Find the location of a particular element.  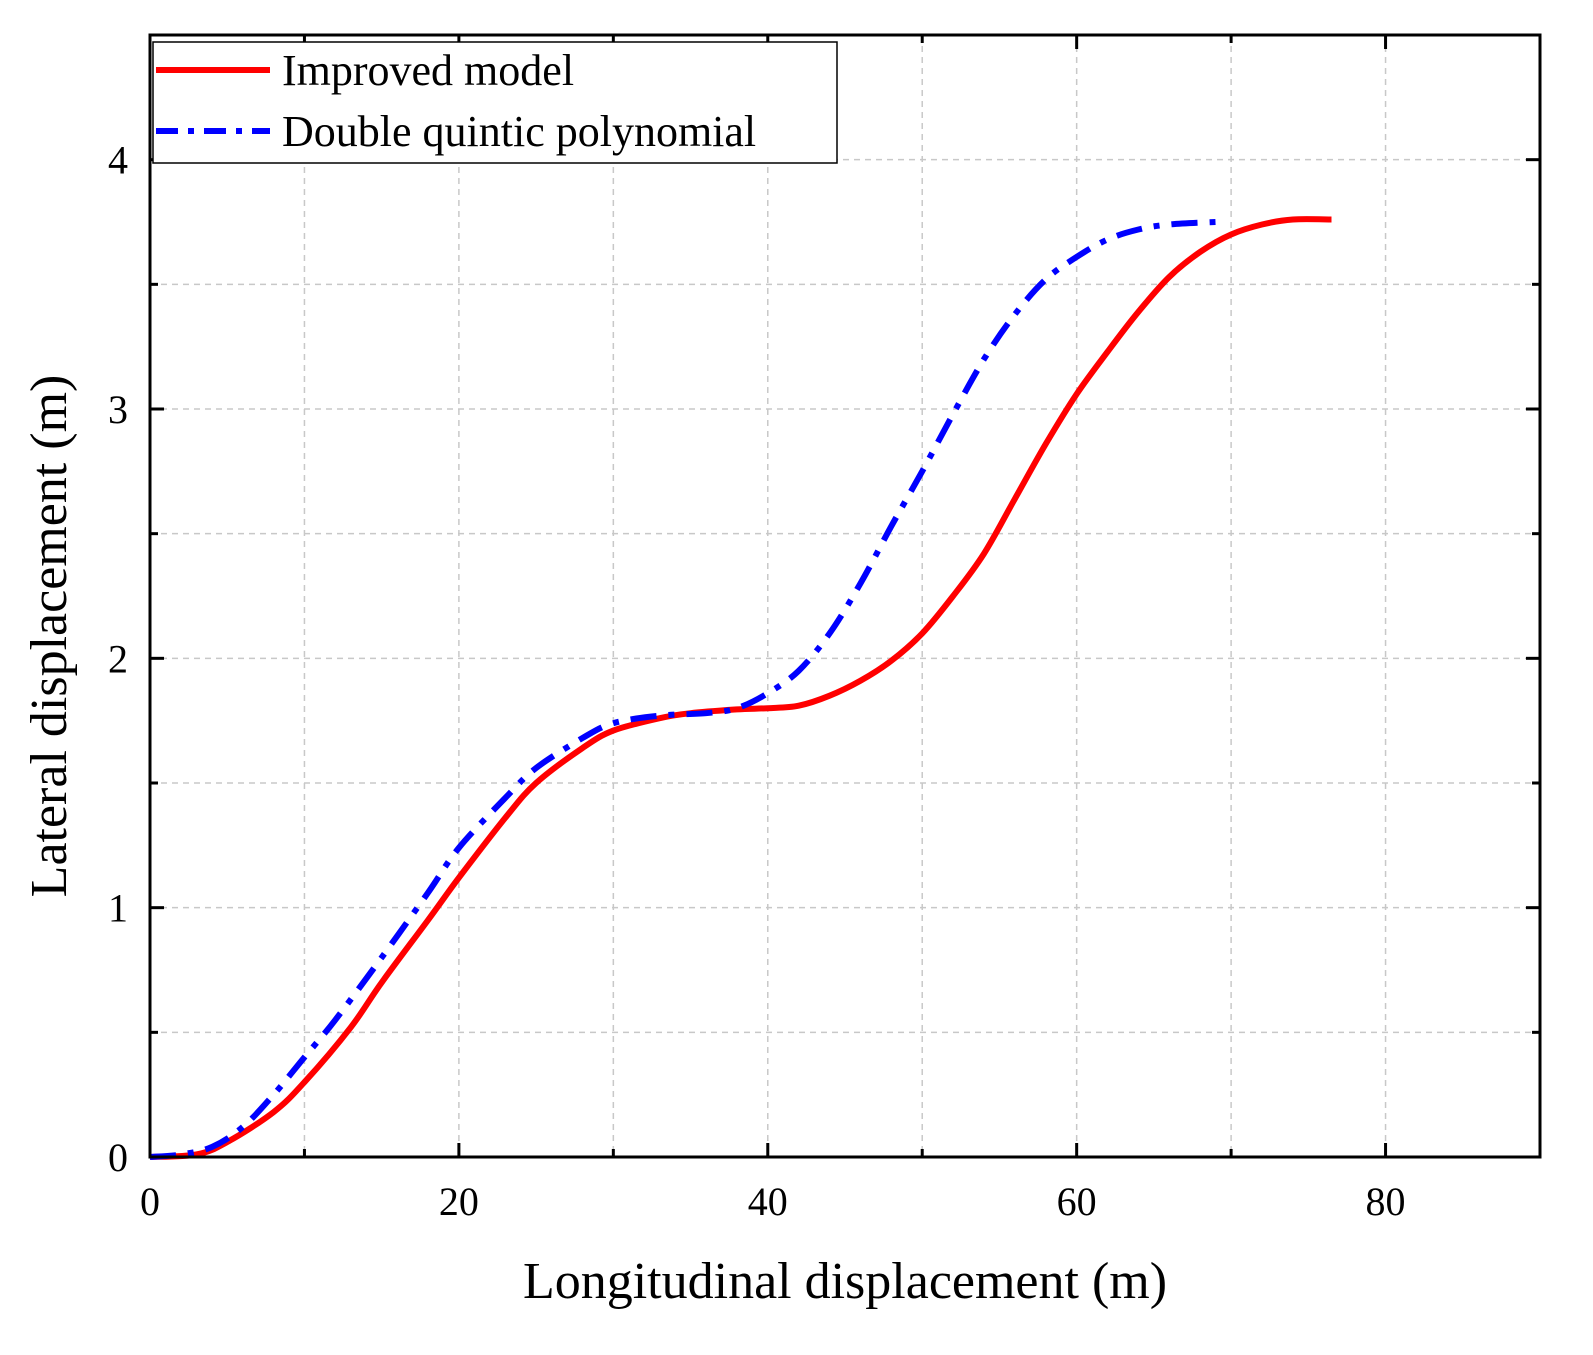

y-tick-label: 4 is located at coordinates (118, 160).